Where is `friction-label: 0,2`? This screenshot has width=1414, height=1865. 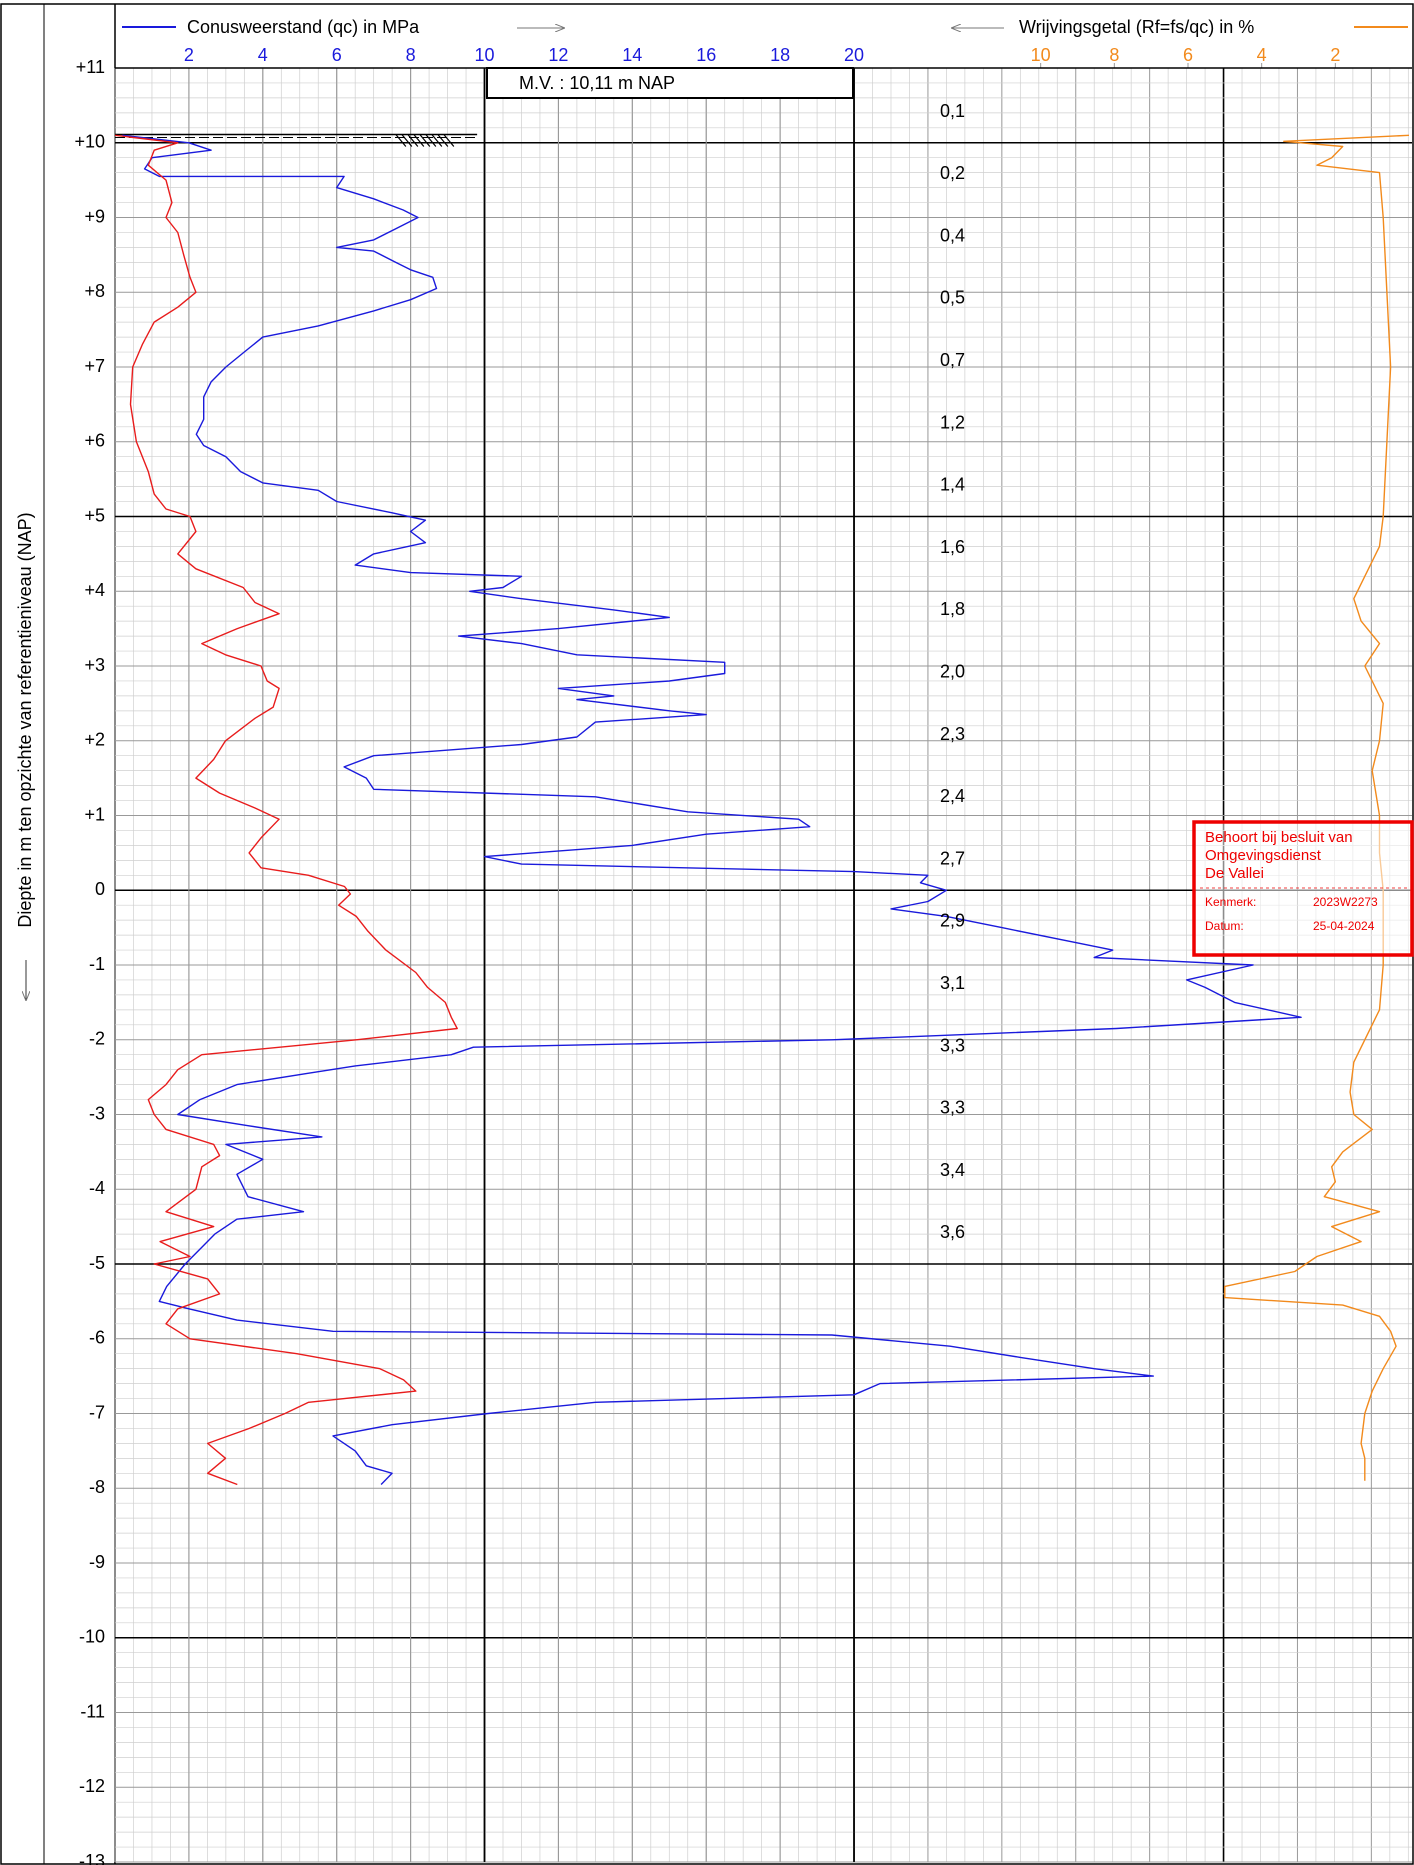 friction-label: 0,2 is located at coordinates (952, 173).